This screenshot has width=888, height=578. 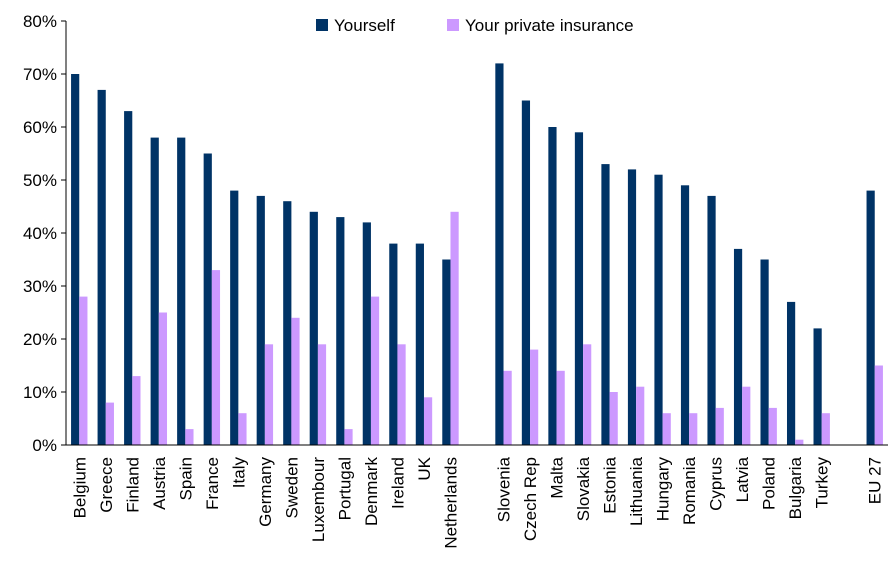 I want to click on bar-insurance-turkey, so click(x=825, y=429).